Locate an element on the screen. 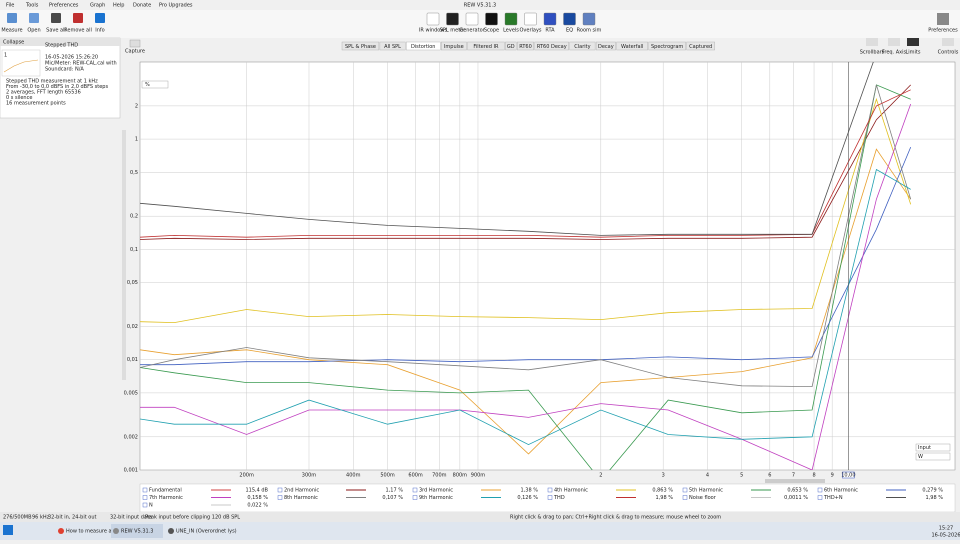 The height and width of the screenshot is (544, 960). toolbar-label: Levels is located at coordinates (511, 31).